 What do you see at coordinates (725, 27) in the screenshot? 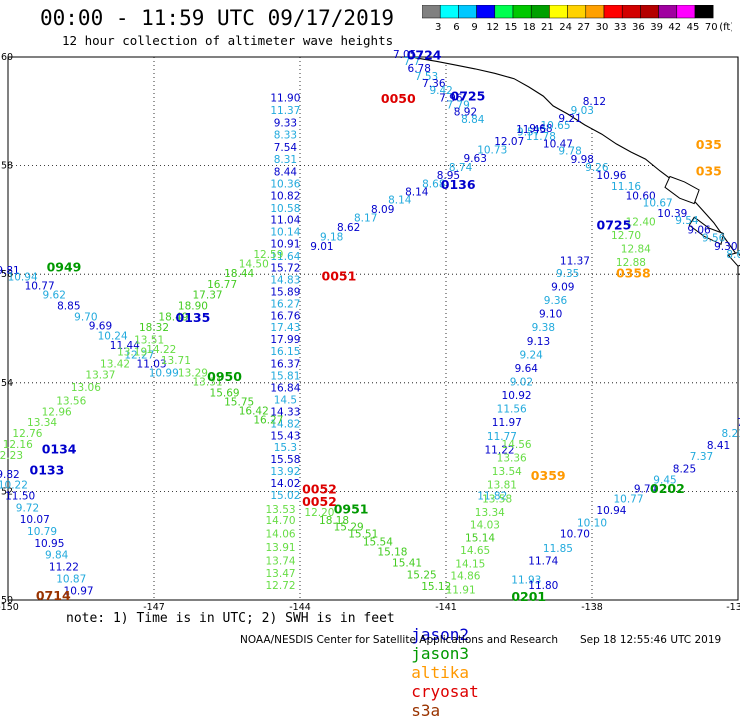
I see `colorbar-unit: (ft)` at bounding box center [725, 27].